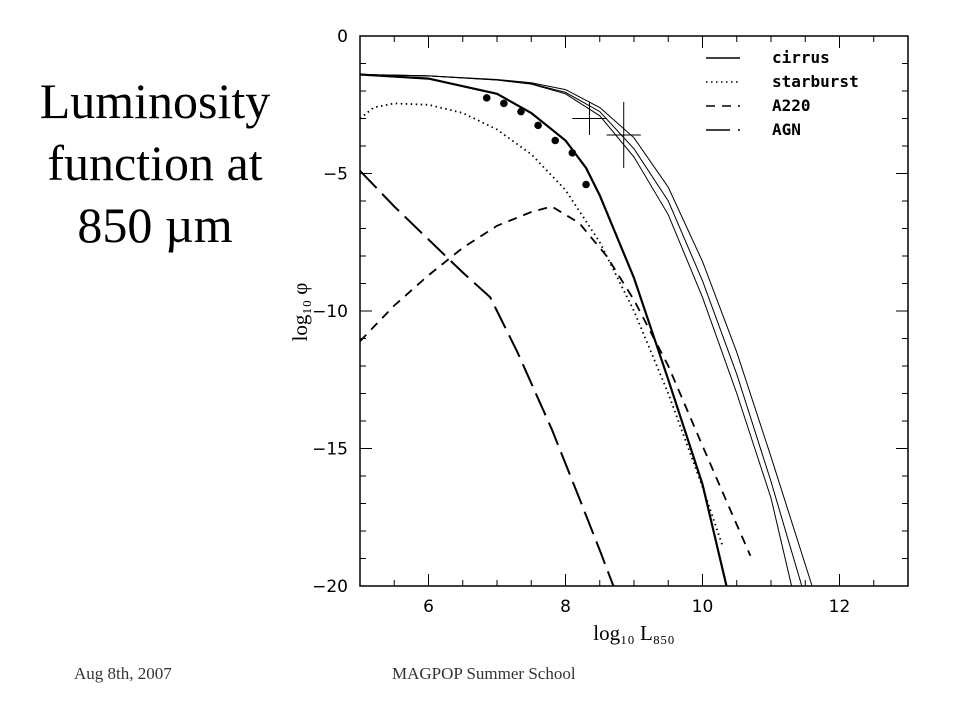  I want to click on legend: cirrus starburst A220 AGN, so click(782, 93).